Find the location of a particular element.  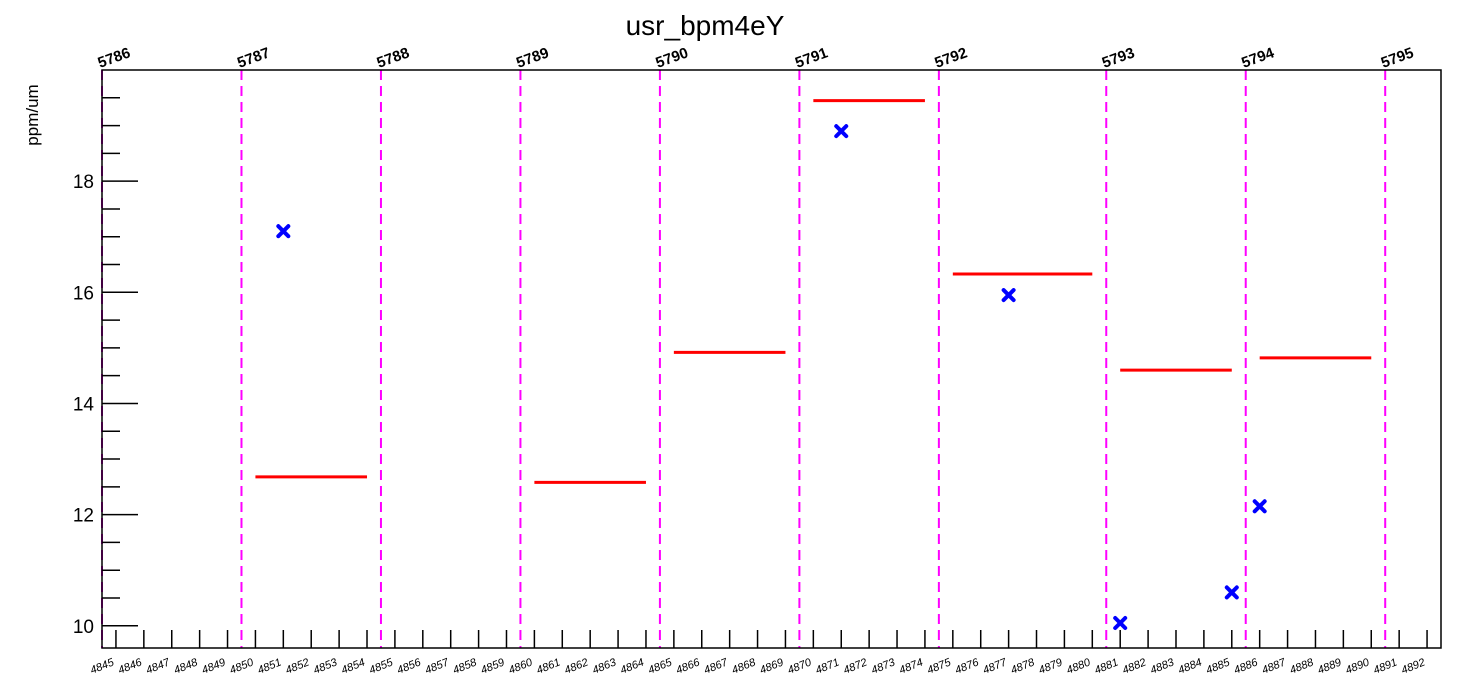

x-tick-label: 4849 is located at coordinates (213, 666).